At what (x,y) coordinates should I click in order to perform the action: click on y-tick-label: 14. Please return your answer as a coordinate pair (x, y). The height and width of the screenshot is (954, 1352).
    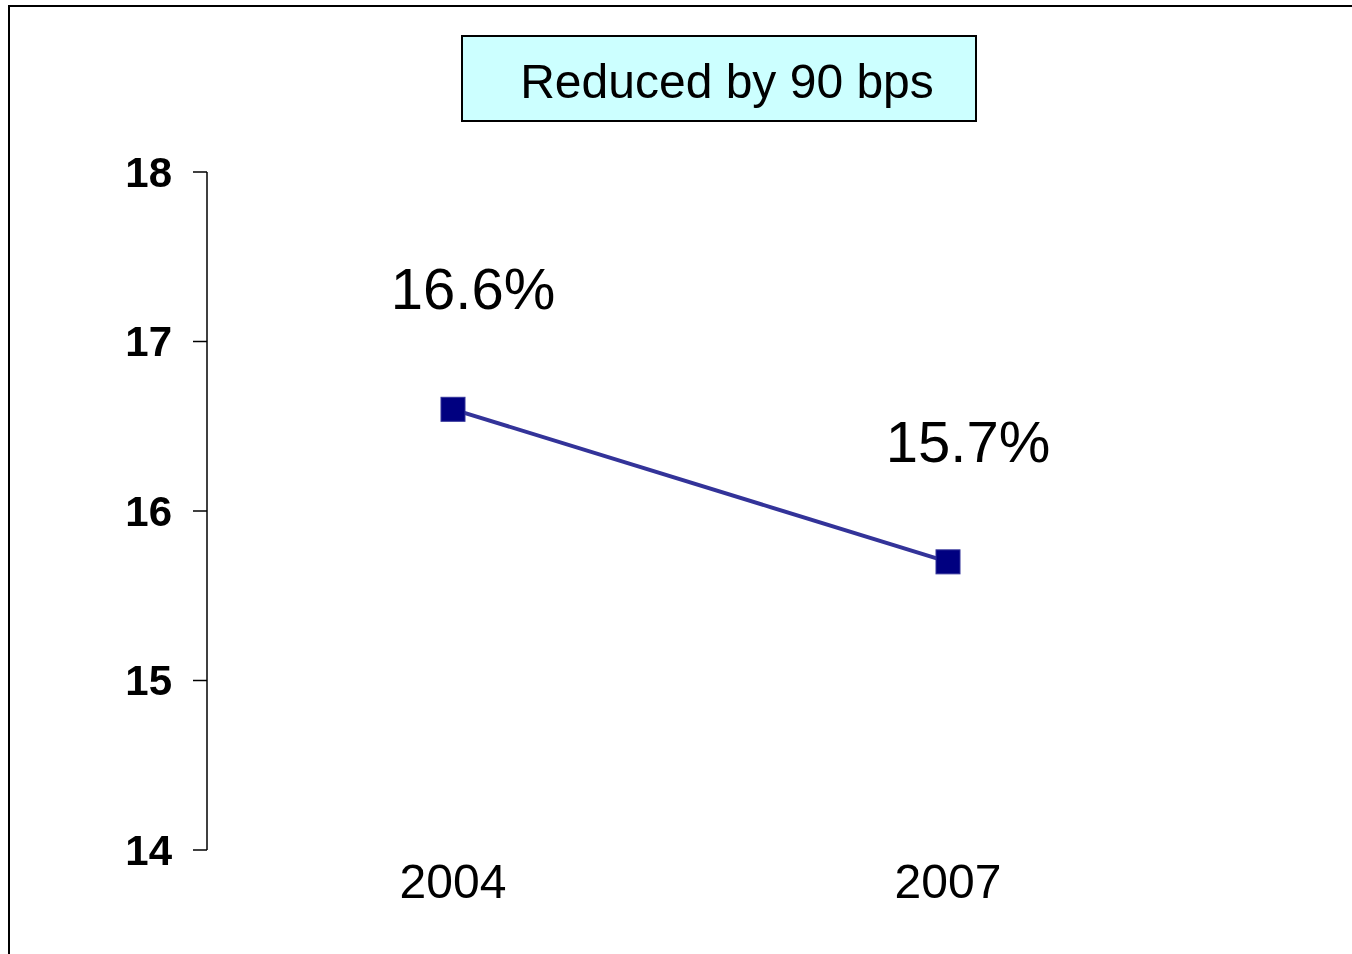
    Looking at the image, I should click on (149, 850).